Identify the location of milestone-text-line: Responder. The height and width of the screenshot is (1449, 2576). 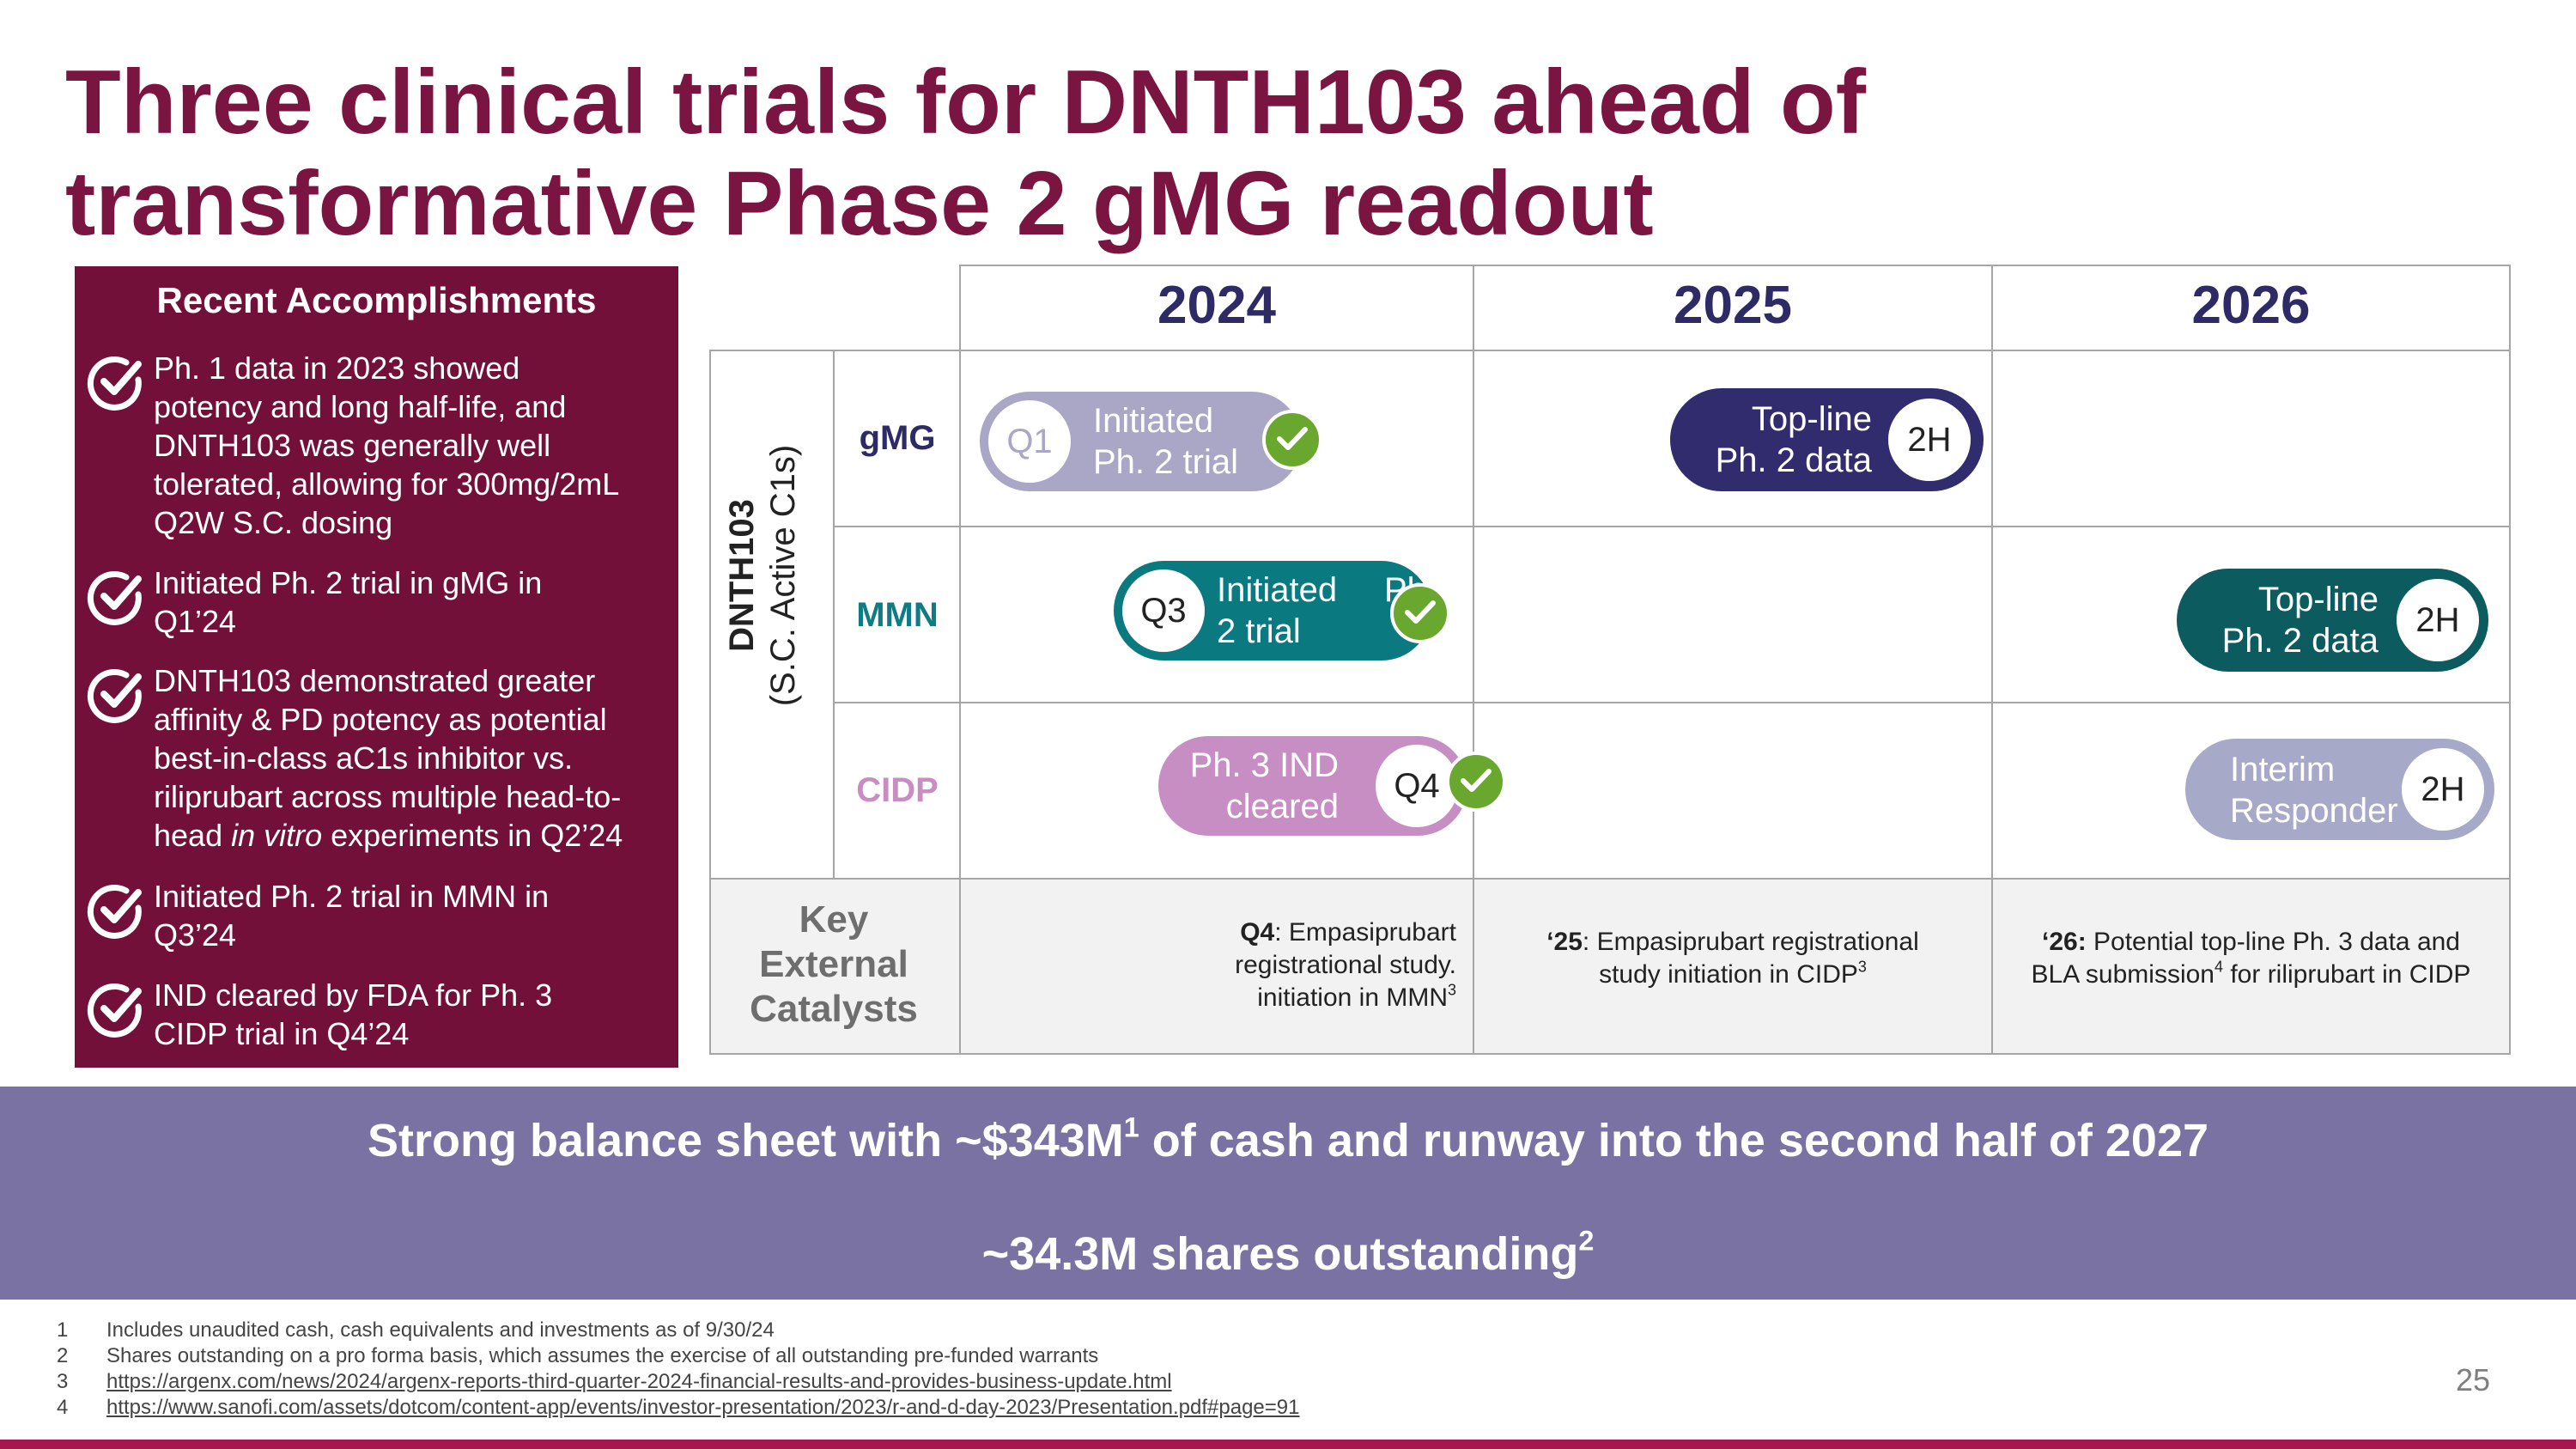
(2314, 811).